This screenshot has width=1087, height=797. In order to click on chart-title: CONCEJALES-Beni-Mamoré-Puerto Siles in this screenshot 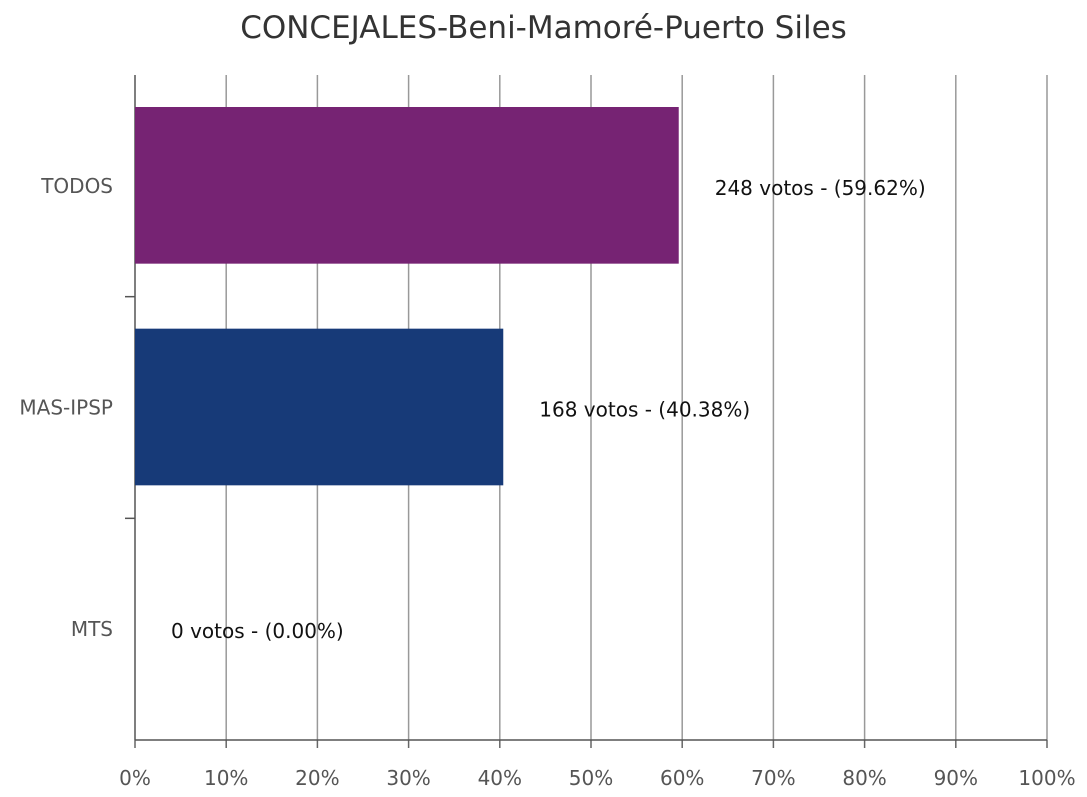, I will do `click(543, 28)`.